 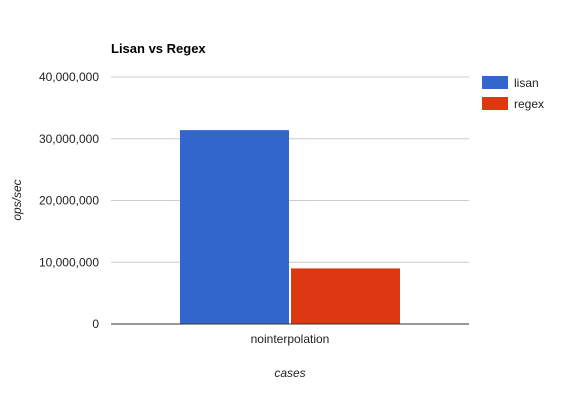 What do you see at coordinates (345, 296) in the screenshot?
I see `bar-regex` at bounding box center [345, 296].